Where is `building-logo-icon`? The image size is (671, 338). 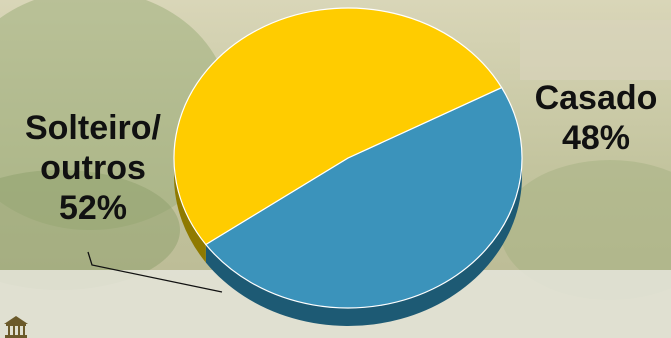
building-logo-icon is located at coordinates (16, 327).